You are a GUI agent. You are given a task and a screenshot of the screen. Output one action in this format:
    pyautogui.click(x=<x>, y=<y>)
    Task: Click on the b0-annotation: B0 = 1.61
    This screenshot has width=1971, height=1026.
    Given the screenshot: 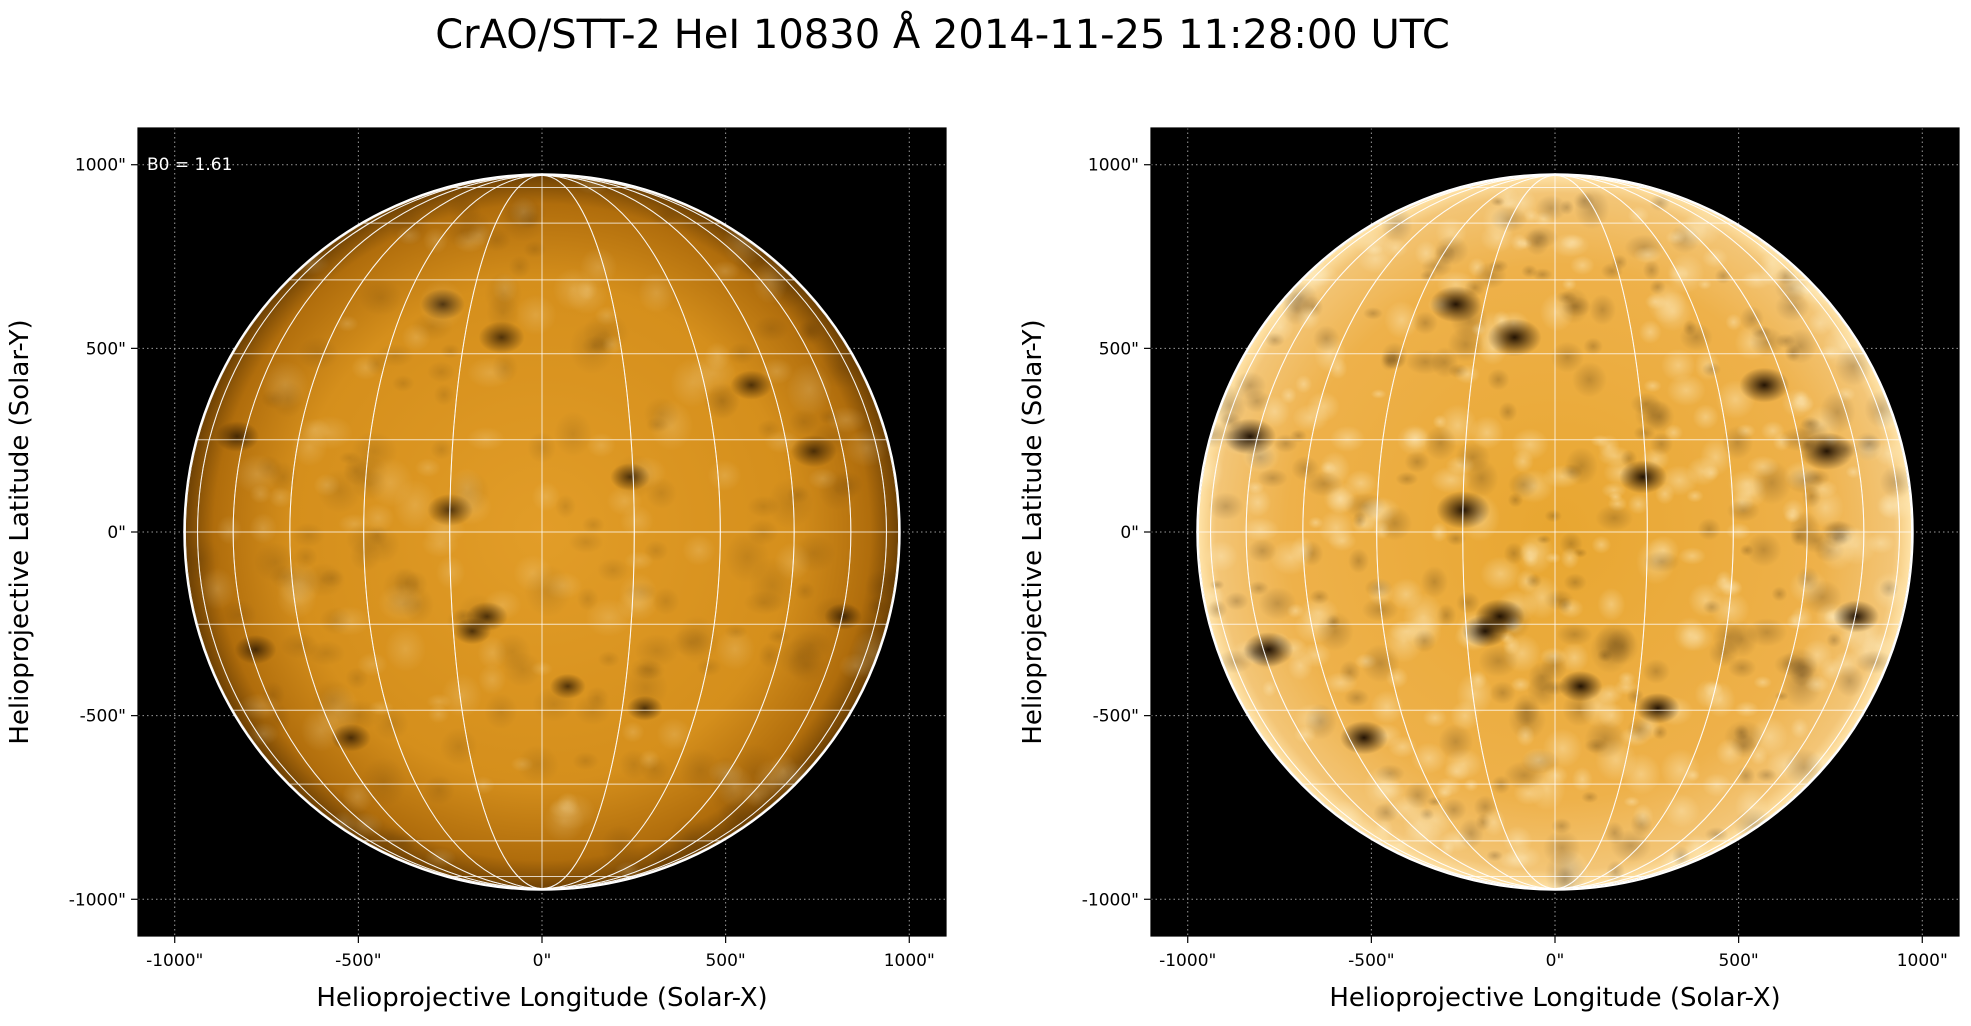 What is the action you would take?
    pyautogui.click(x=189, y=165)
    